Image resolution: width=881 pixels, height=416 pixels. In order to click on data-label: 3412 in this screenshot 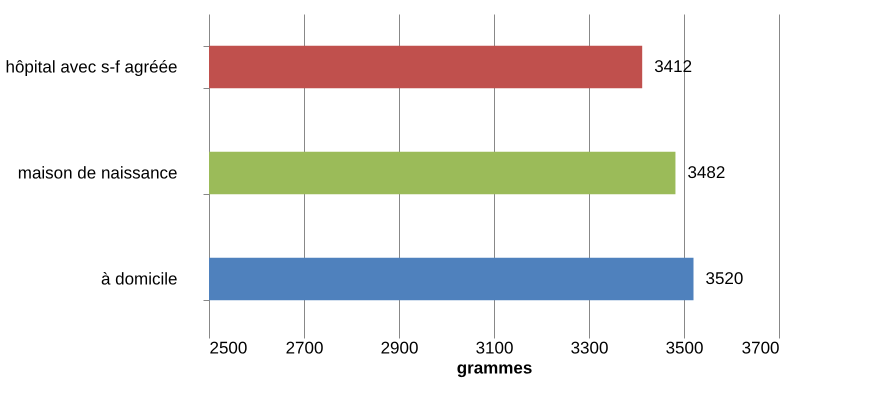, I will do `click(673, 66)`.